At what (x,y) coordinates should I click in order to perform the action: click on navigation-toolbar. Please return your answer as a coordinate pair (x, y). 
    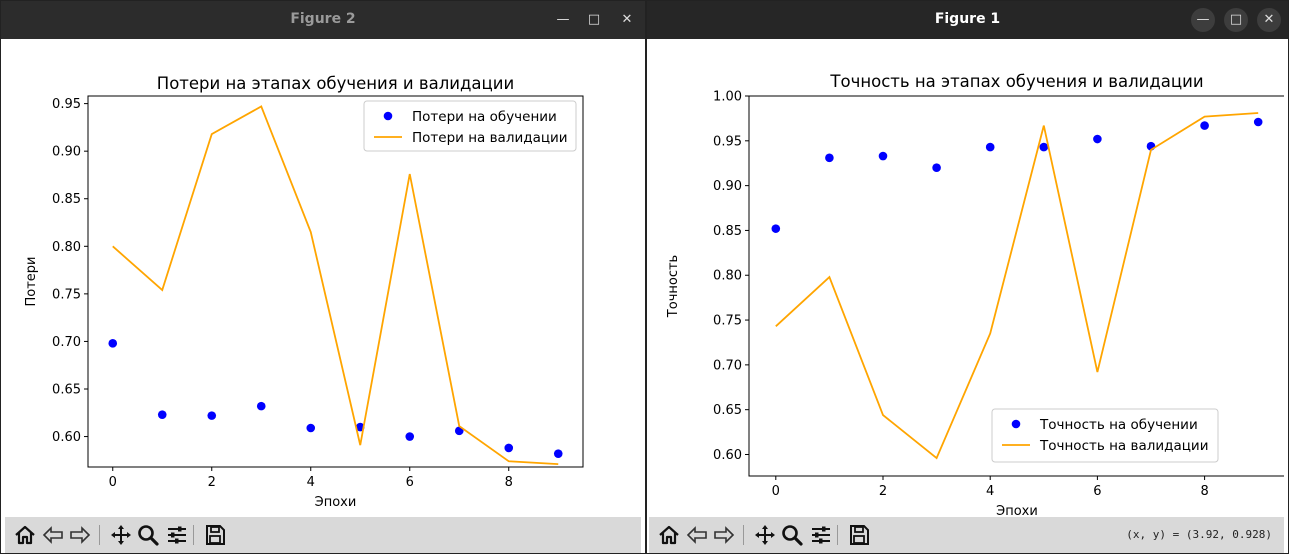
    Looking at the image, I should click on (323, 535).